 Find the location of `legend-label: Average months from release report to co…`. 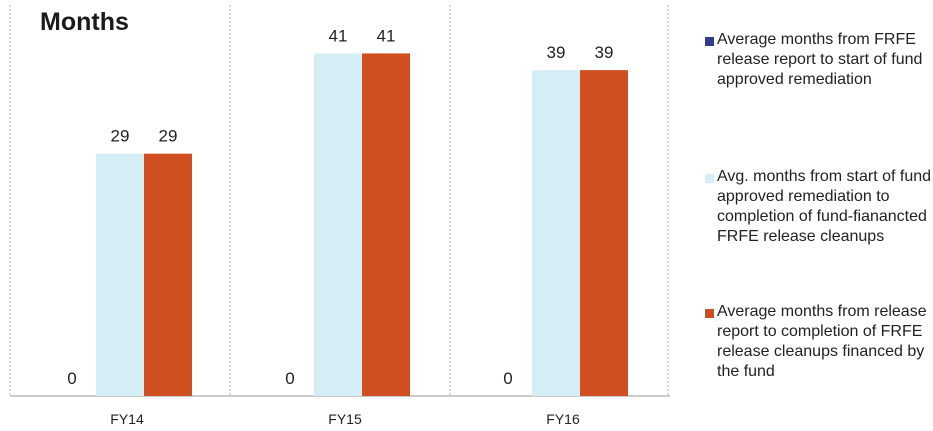

legend-label: Average months from release report to co… is located at coordinates (822, 341).